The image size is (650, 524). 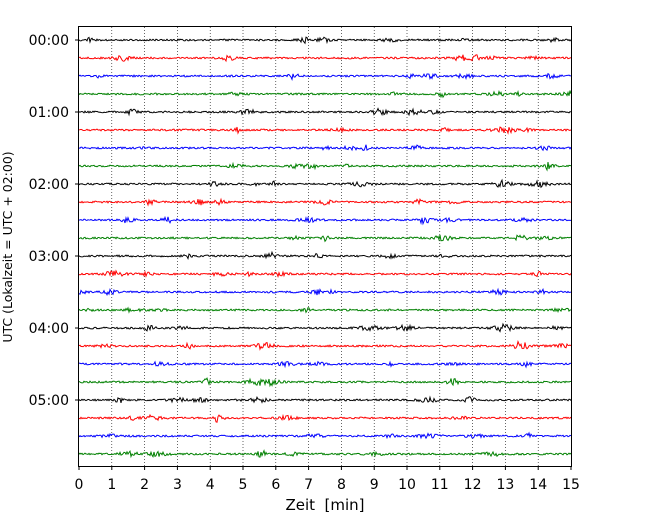 What do you see at coordinates (49, 113) in the screenshot?
I see `y-tick-label: 01:00` at bounding box center [49, 113].